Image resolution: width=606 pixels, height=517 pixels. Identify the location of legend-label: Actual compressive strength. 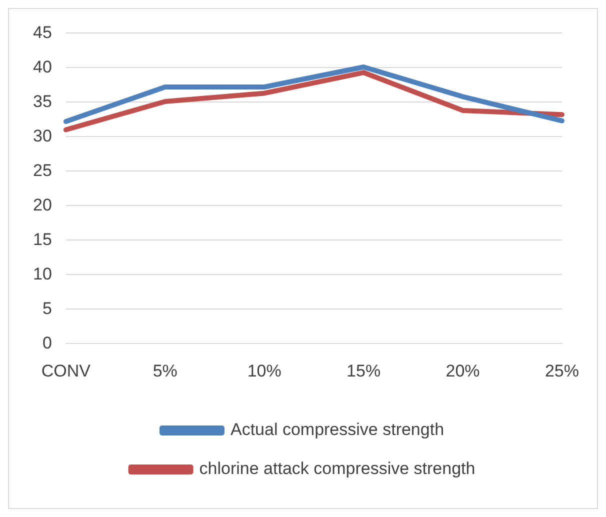
(337, 430).